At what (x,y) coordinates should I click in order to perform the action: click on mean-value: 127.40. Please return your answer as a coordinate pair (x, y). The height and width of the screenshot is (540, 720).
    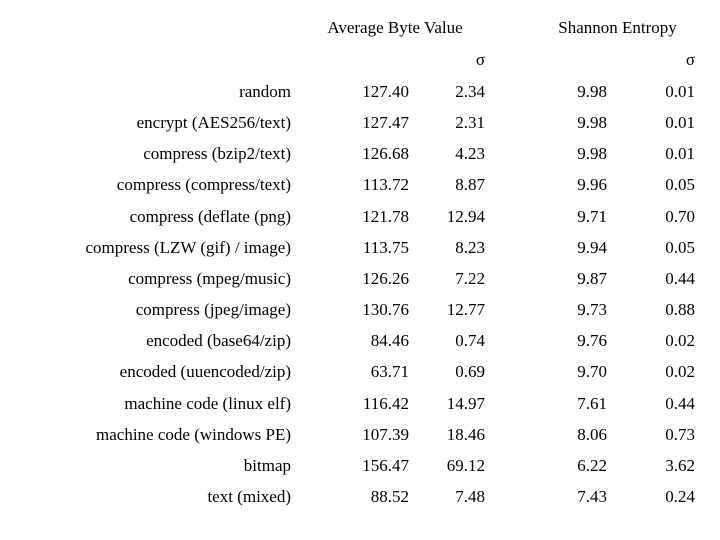
    Looking at the image, I should click on (385, 91).